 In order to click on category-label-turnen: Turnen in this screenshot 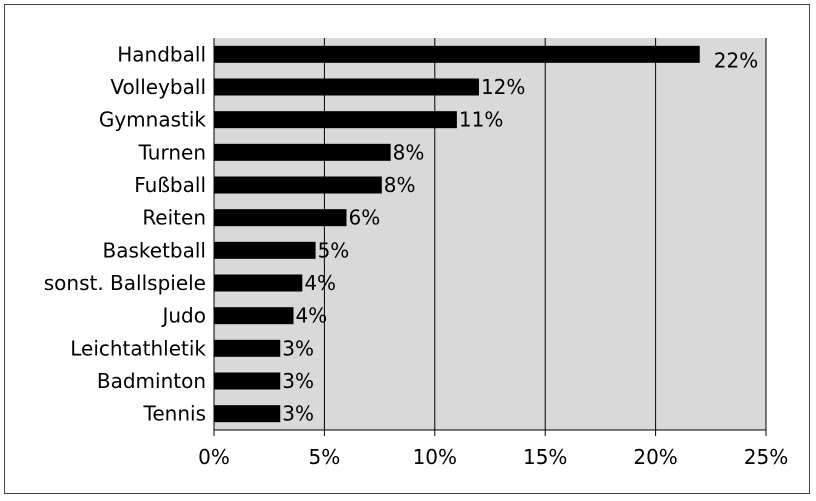, I will do `click(172, 152)`.